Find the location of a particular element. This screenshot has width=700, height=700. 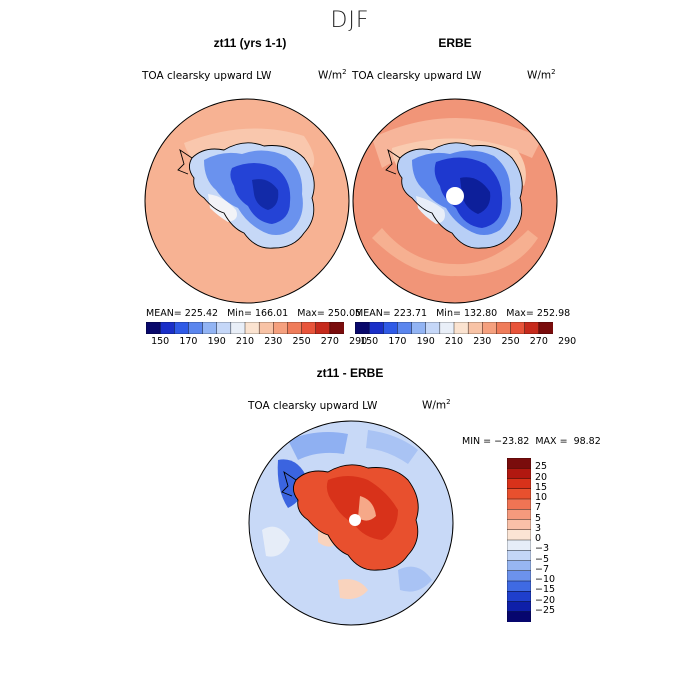

panel2-coastline is located at coordinates (460, 195).